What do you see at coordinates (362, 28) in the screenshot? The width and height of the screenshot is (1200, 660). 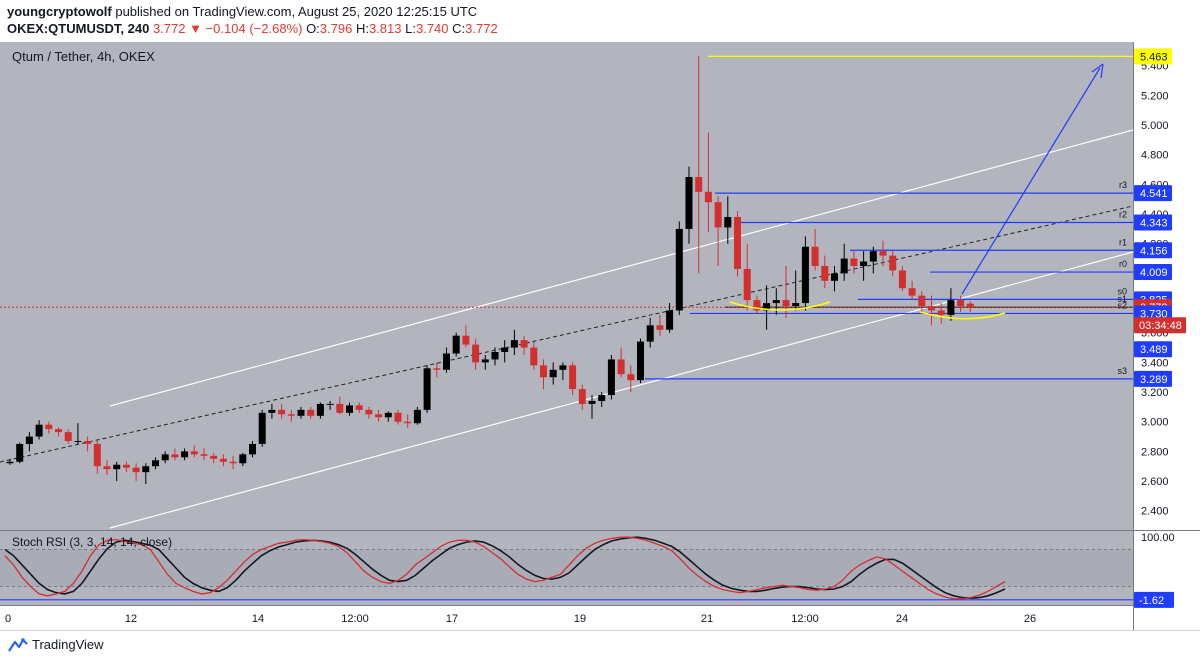 I see `high-label: H:` at bounding box center [362, 28].